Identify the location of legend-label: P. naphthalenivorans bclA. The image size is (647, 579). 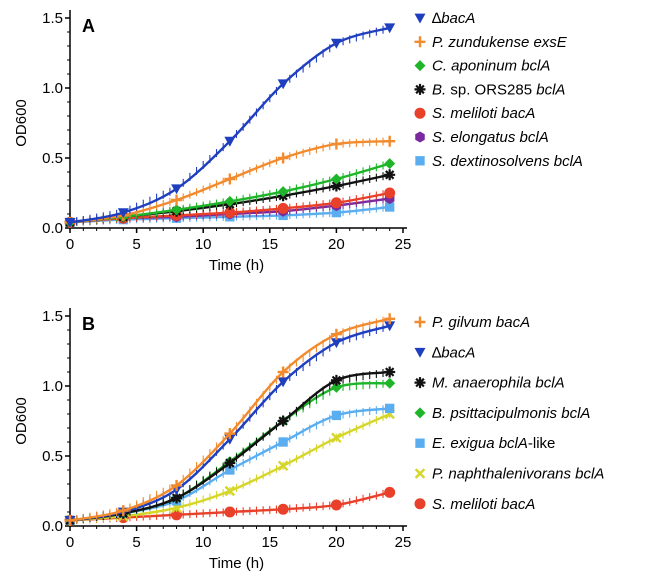
(518, 474).